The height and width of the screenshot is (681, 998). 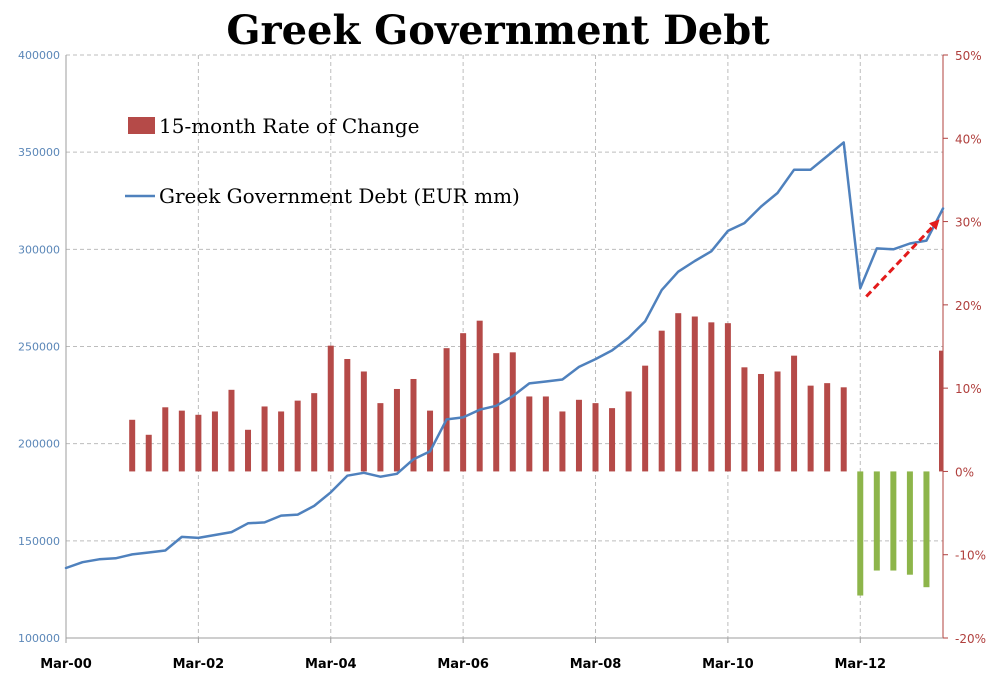 What do you see at coordinates (968, 139) in the screenshot?
I see `right-tick-label: 40%` at bounding box center [968, 139].